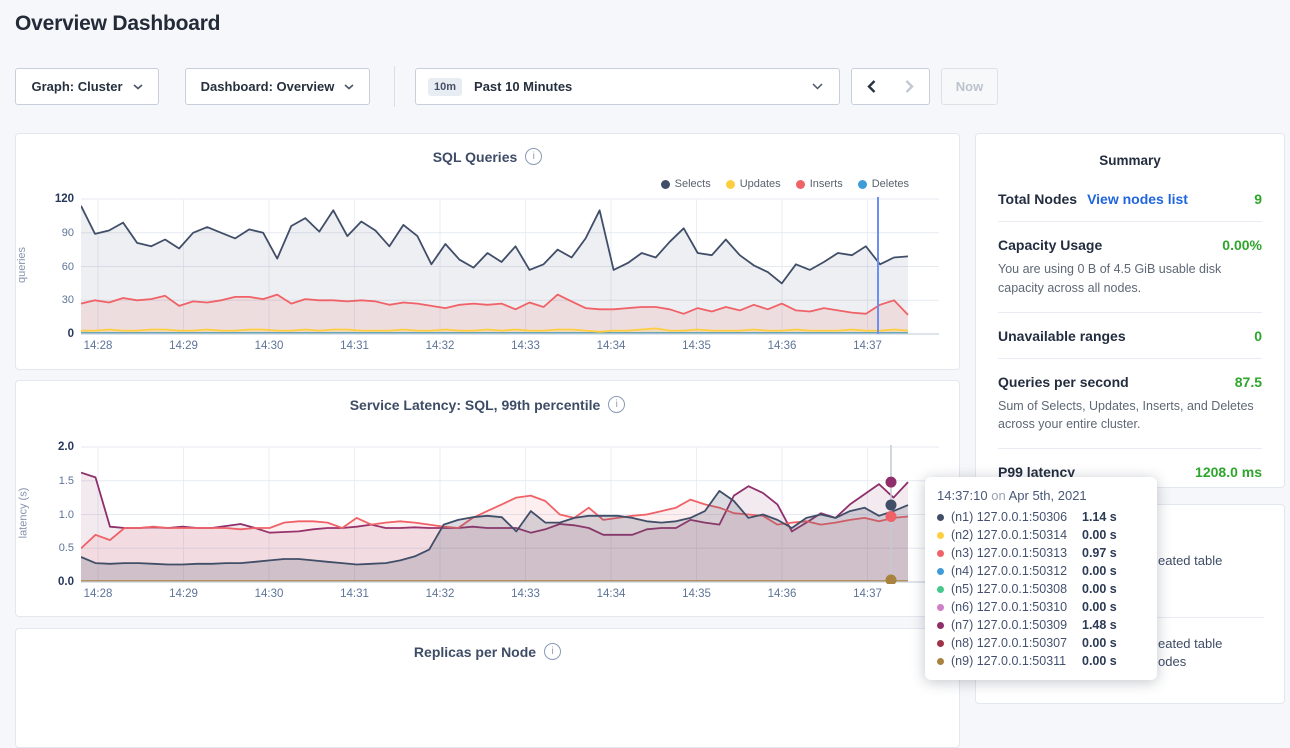 The height and width of the screenshot is (748, 1290). What do you see at coordinates (1172, 661) in the screenshot?
I see `event-item: odes` at bounding box center [1172, 661].